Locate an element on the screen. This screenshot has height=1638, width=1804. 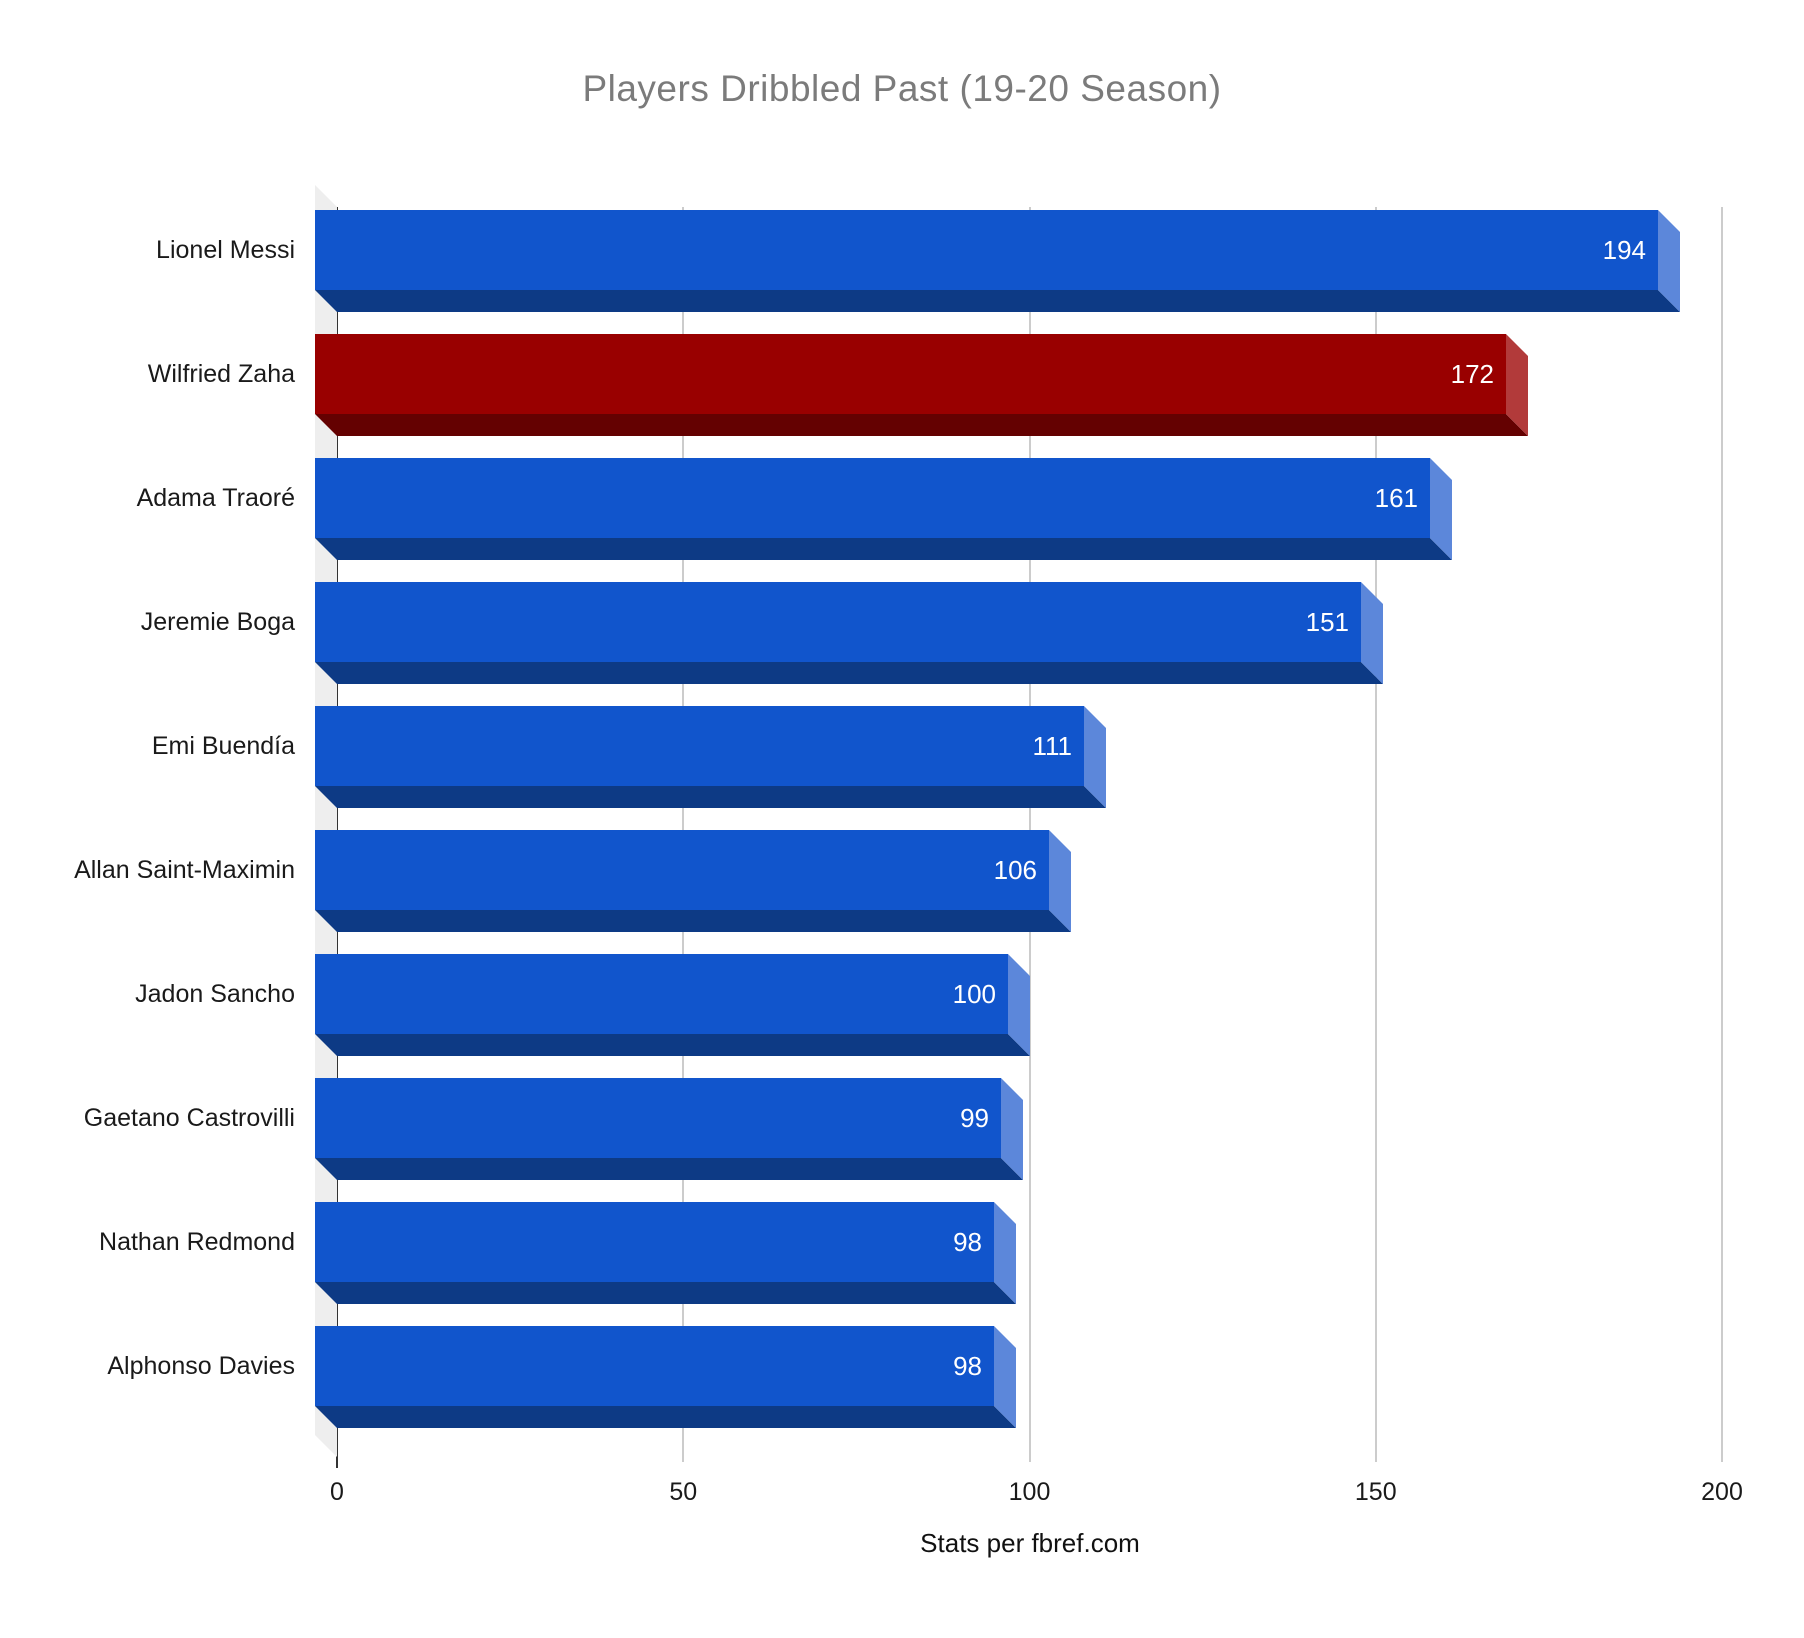
bar-value-label: 111 is located at coordinates (1052, 745).